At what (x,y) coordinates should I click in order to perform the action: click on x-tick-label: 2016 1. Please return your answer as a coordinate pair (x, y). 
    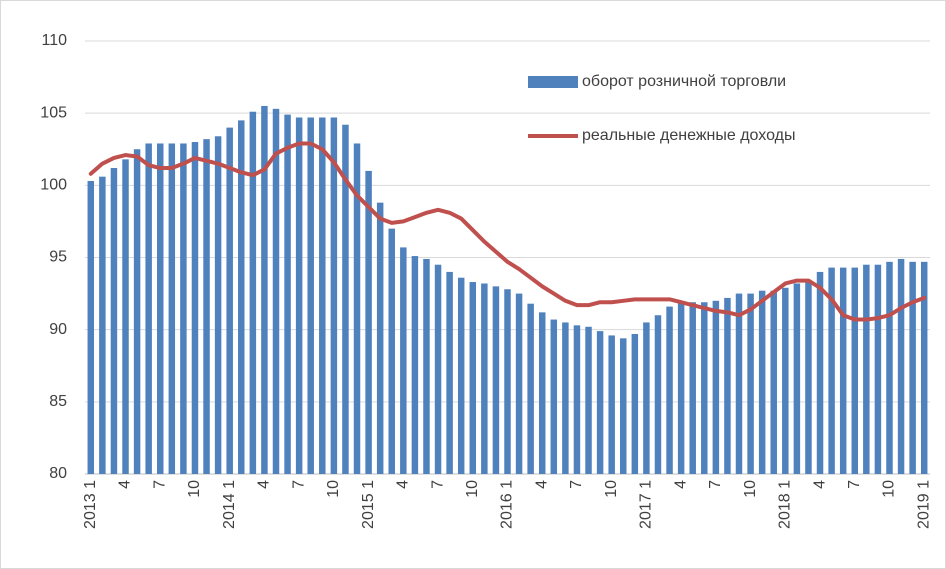
    Looking at the image, I should click on (507, 504).